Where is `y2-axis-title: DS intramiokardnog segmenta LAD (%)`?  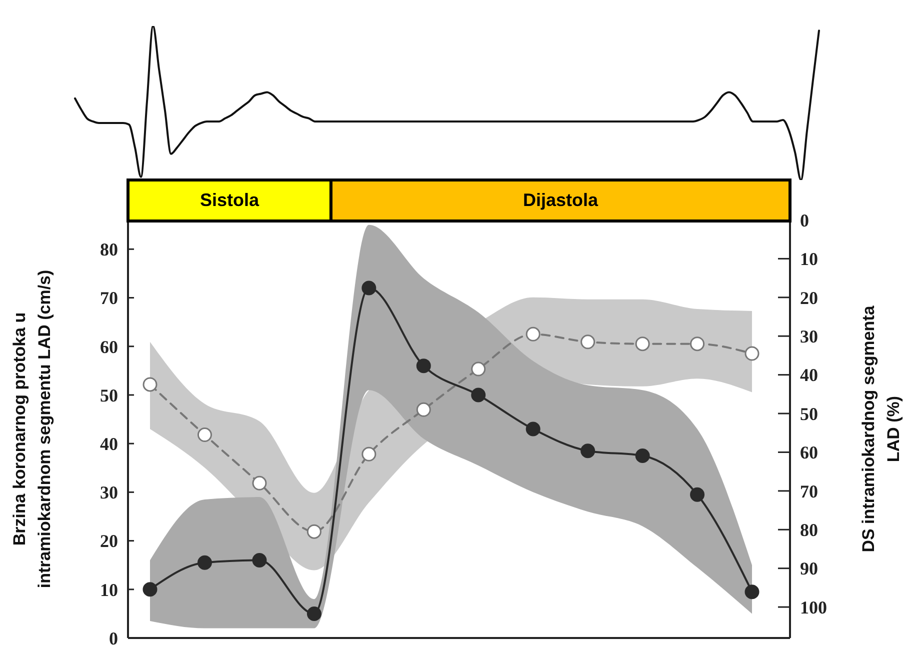
y2-axis-title: DS intramiokardnog segmenta LAD (%) is located at coordinates (881, 428).